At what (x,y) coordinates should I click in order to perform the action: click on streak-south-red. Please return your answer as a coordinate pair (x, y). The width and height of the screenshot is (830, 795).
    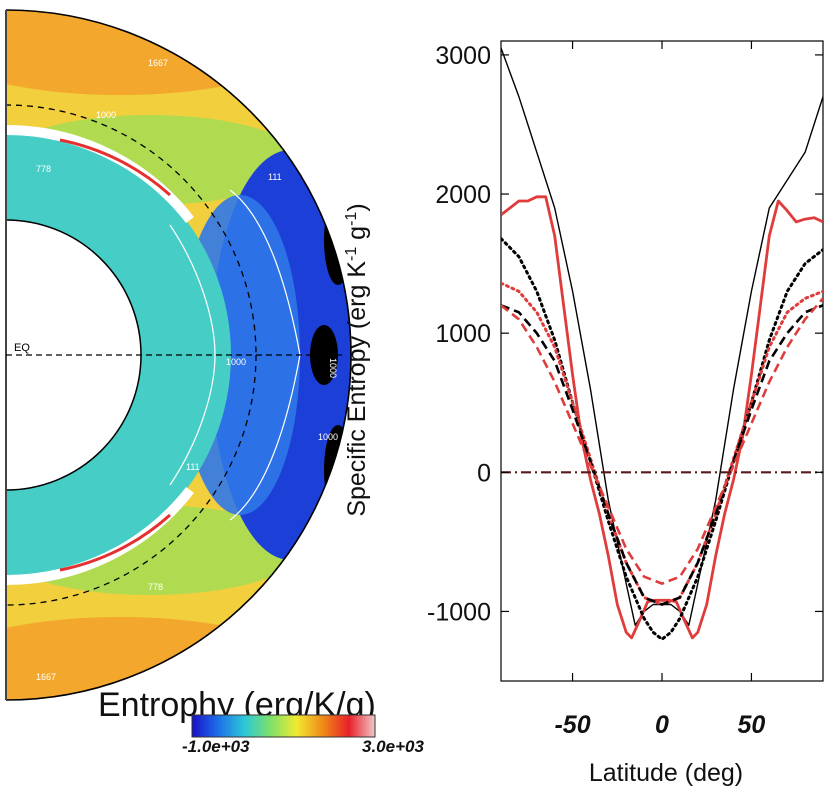
    Looking at the image, I should click on (115, 542).